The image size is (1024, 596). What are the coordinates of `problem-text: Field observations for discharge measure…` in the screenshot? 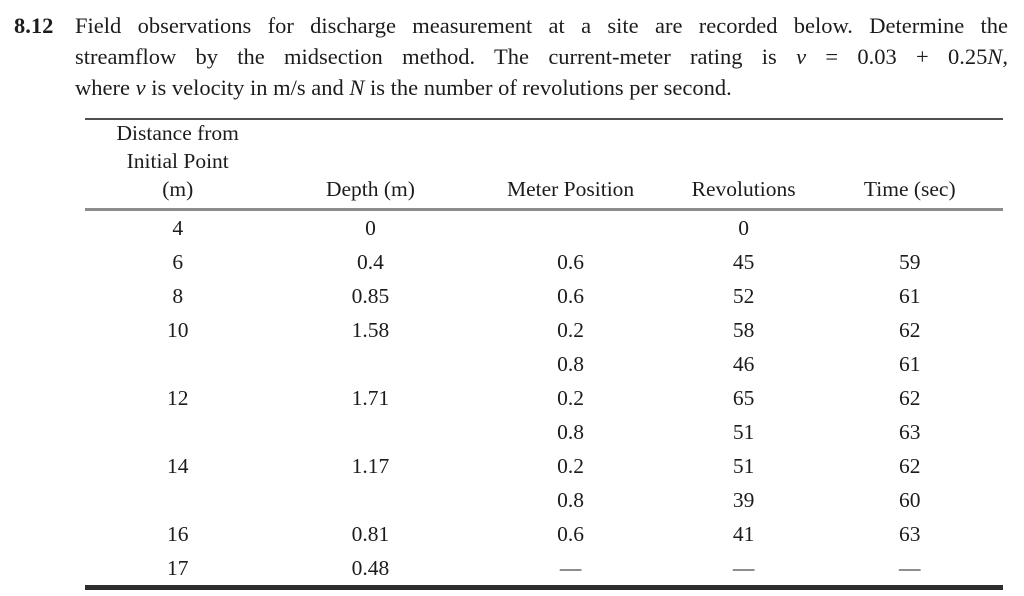 It's located at (541, 56).